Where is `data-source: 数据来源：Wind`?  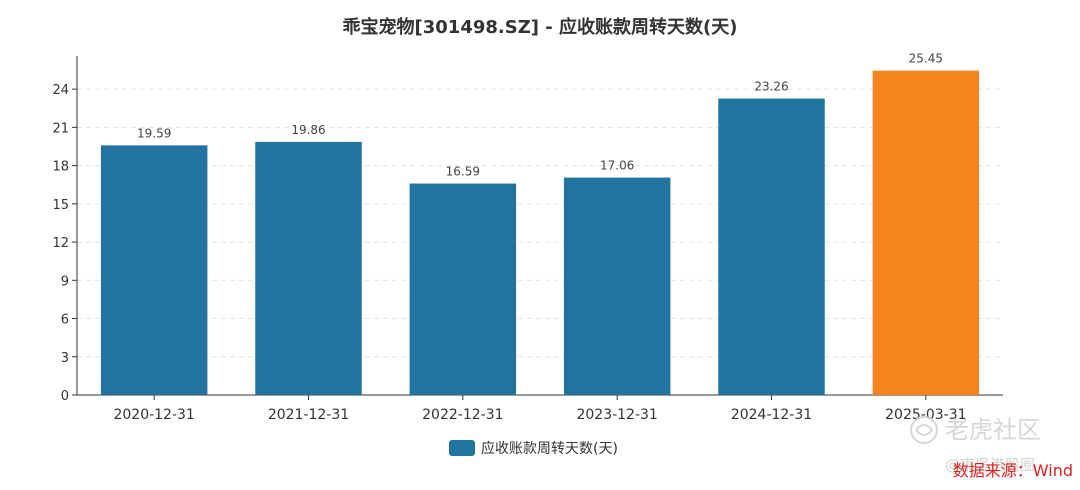
data-source: 数据来源：Wind is located at coordinates (1013, 470).